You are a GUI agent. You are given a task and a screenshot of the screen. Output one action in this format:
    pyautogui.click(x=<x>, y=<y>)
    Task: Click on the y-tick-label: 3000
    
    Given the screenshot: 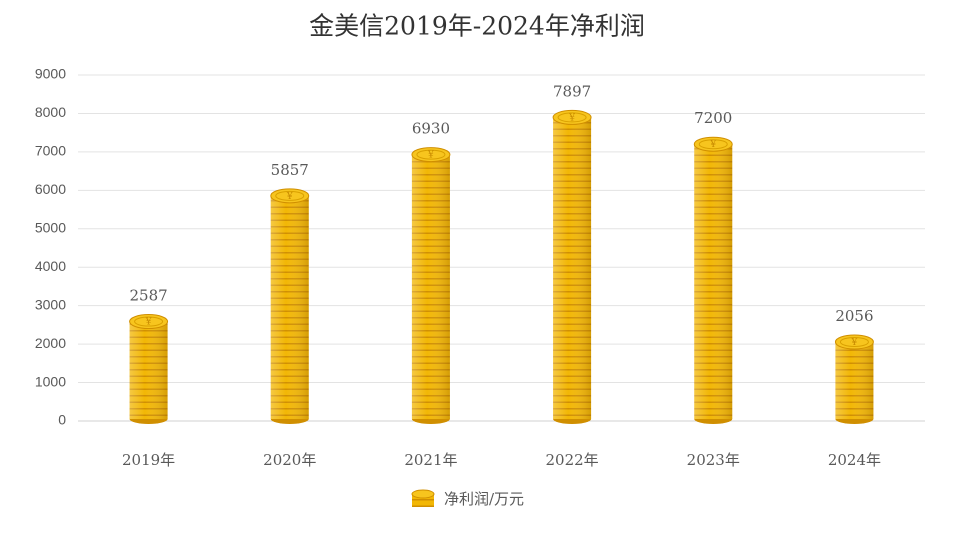 What is the action you would take?
    pyautogui.click(x=50, y=304)
    